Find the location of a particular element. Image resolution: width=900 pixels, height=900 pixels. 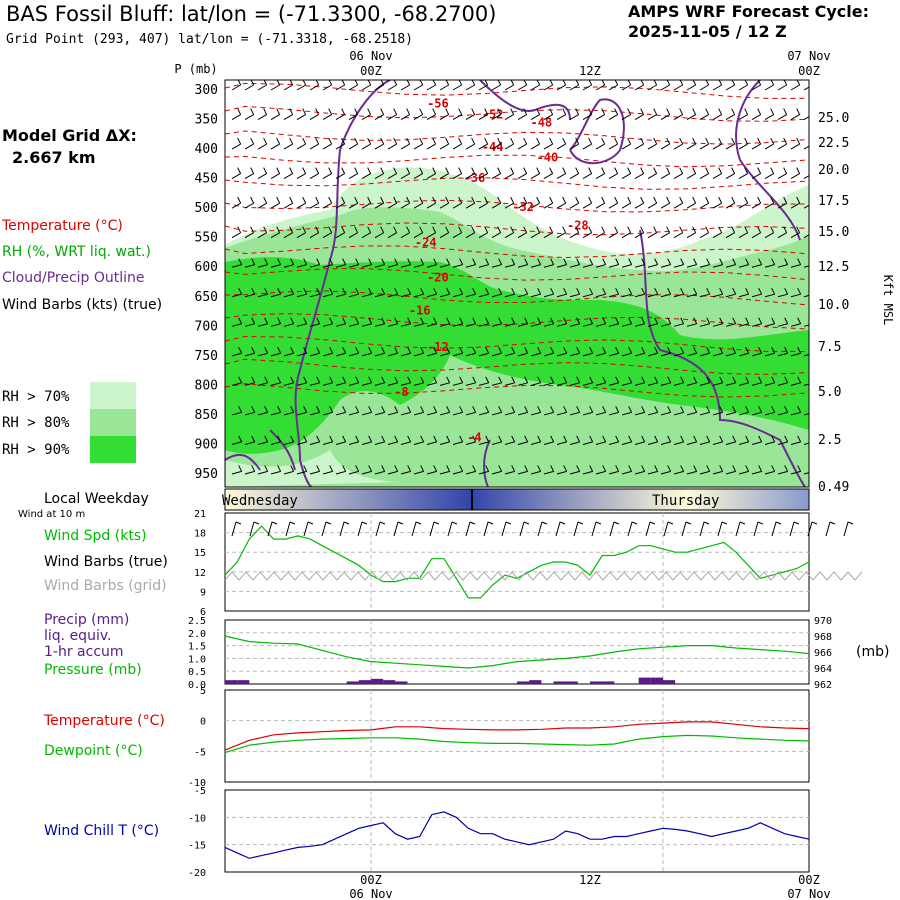

temperature-contour-label: -52 is located at coordinates (493, 114).